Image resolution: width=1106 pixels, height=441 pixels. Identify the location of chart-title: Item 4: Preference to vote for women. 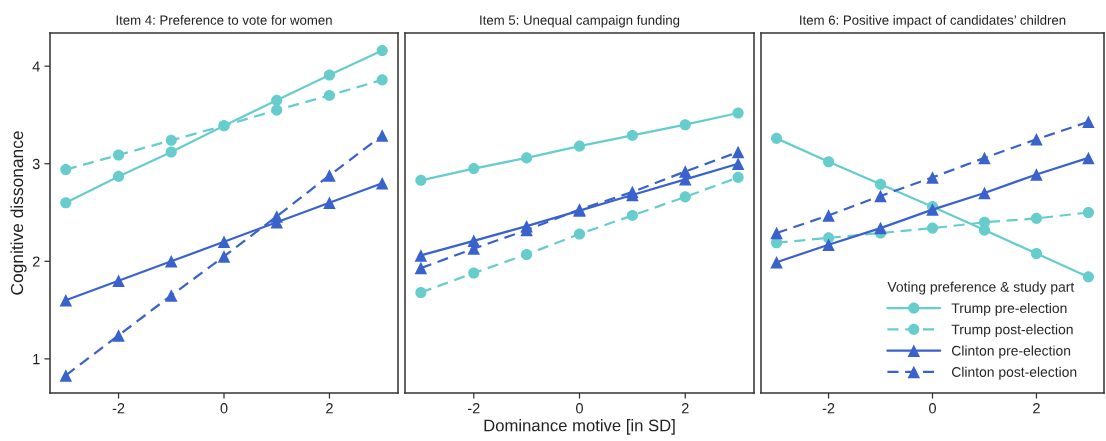
(224, 20).